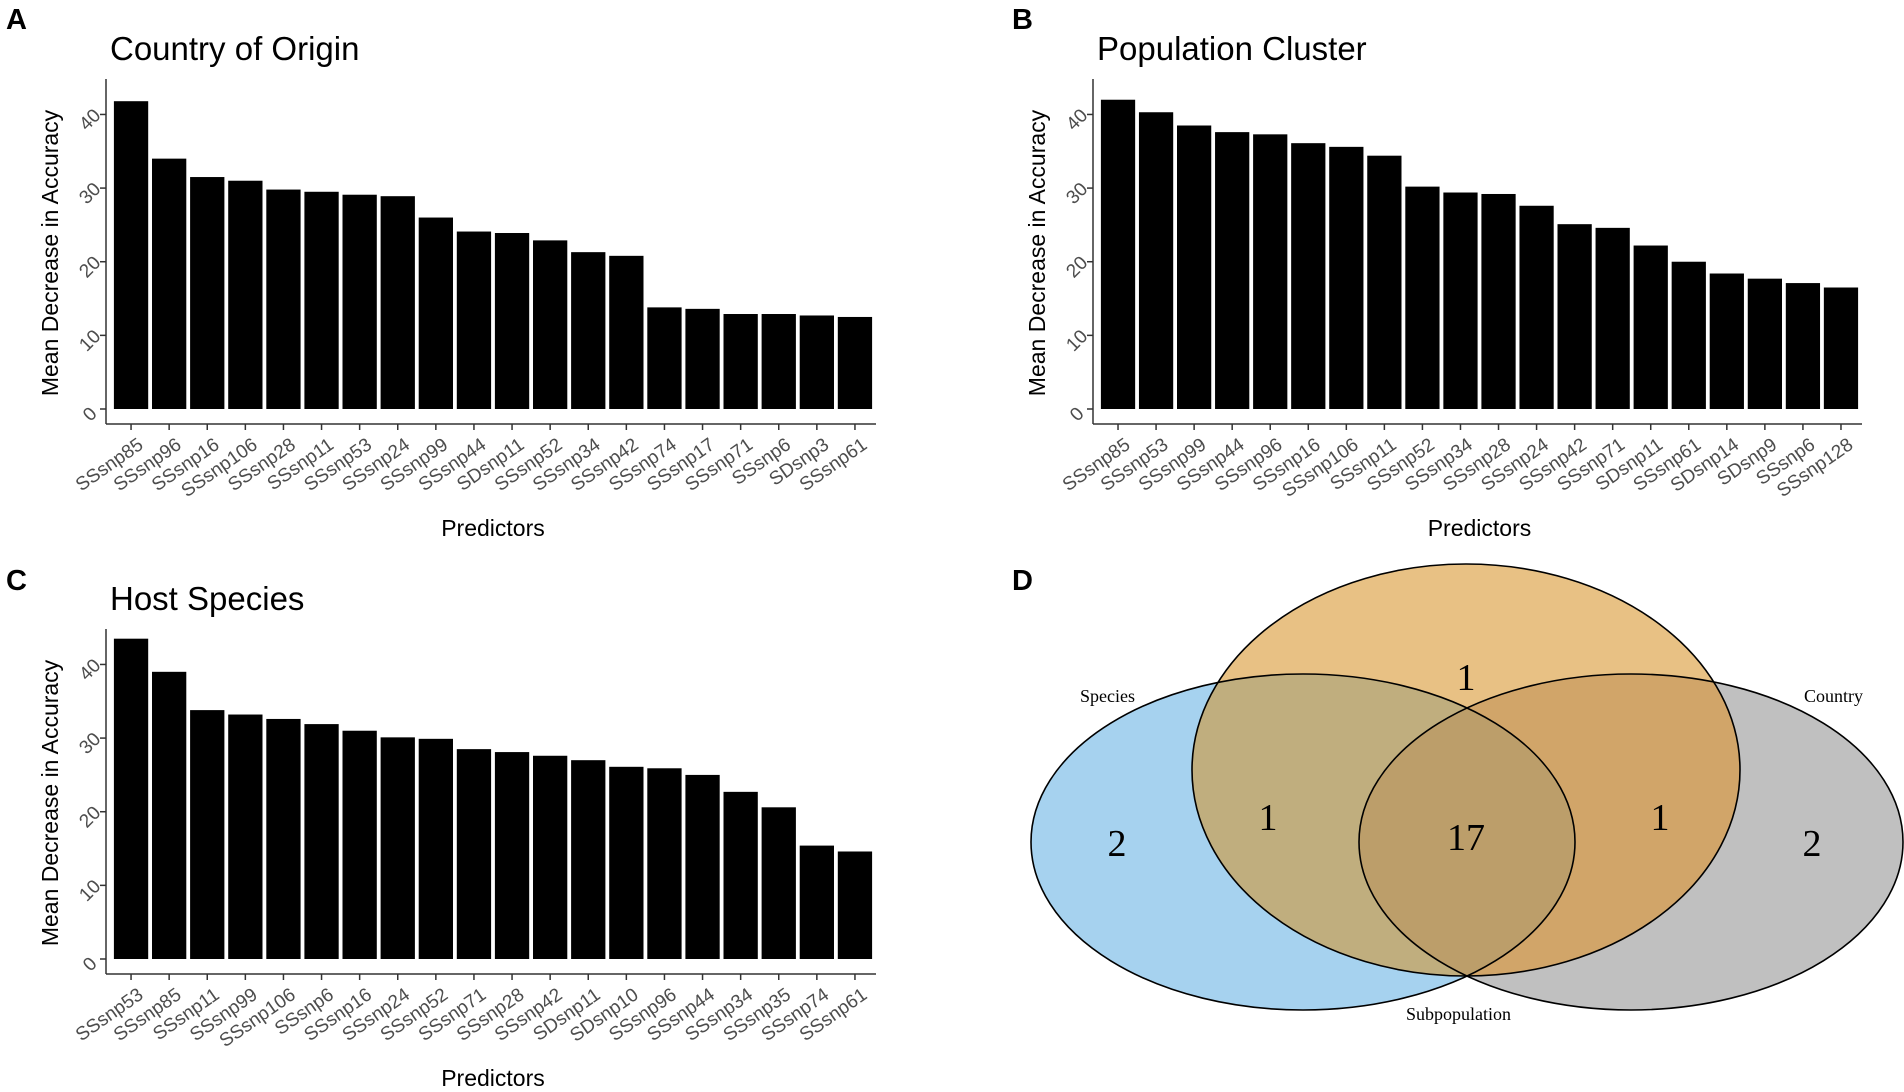  Describe the element at coordinates (1022, 581) in the screenshot. I see `panel-label-d: D` at that location.